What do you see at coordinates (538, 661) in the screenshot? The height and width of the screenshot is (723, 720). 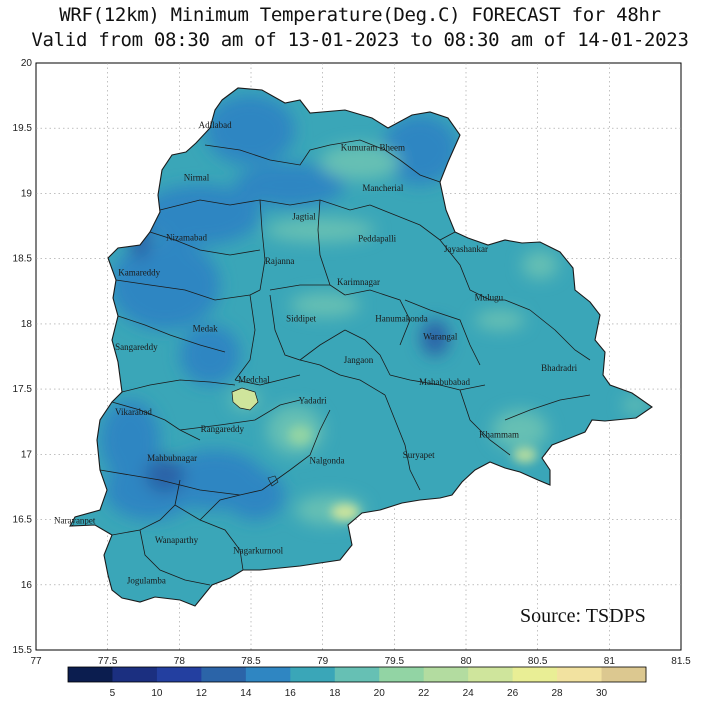 I see `x-tick-label: 80.5` at bounding box center [538, 661].